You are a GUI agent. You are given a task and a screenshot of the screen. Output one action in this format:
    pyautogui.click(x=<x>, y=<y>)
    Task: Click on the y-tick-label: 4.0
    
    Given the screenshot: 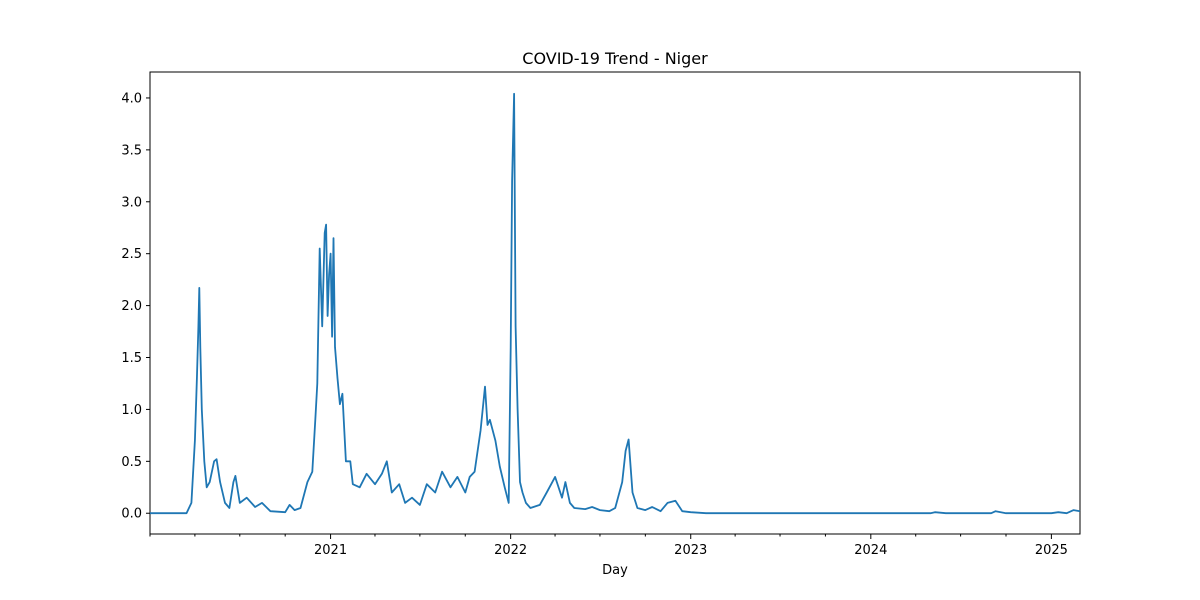 What is the action you would take?
    pyautogui.click(x=131, y=98)
    